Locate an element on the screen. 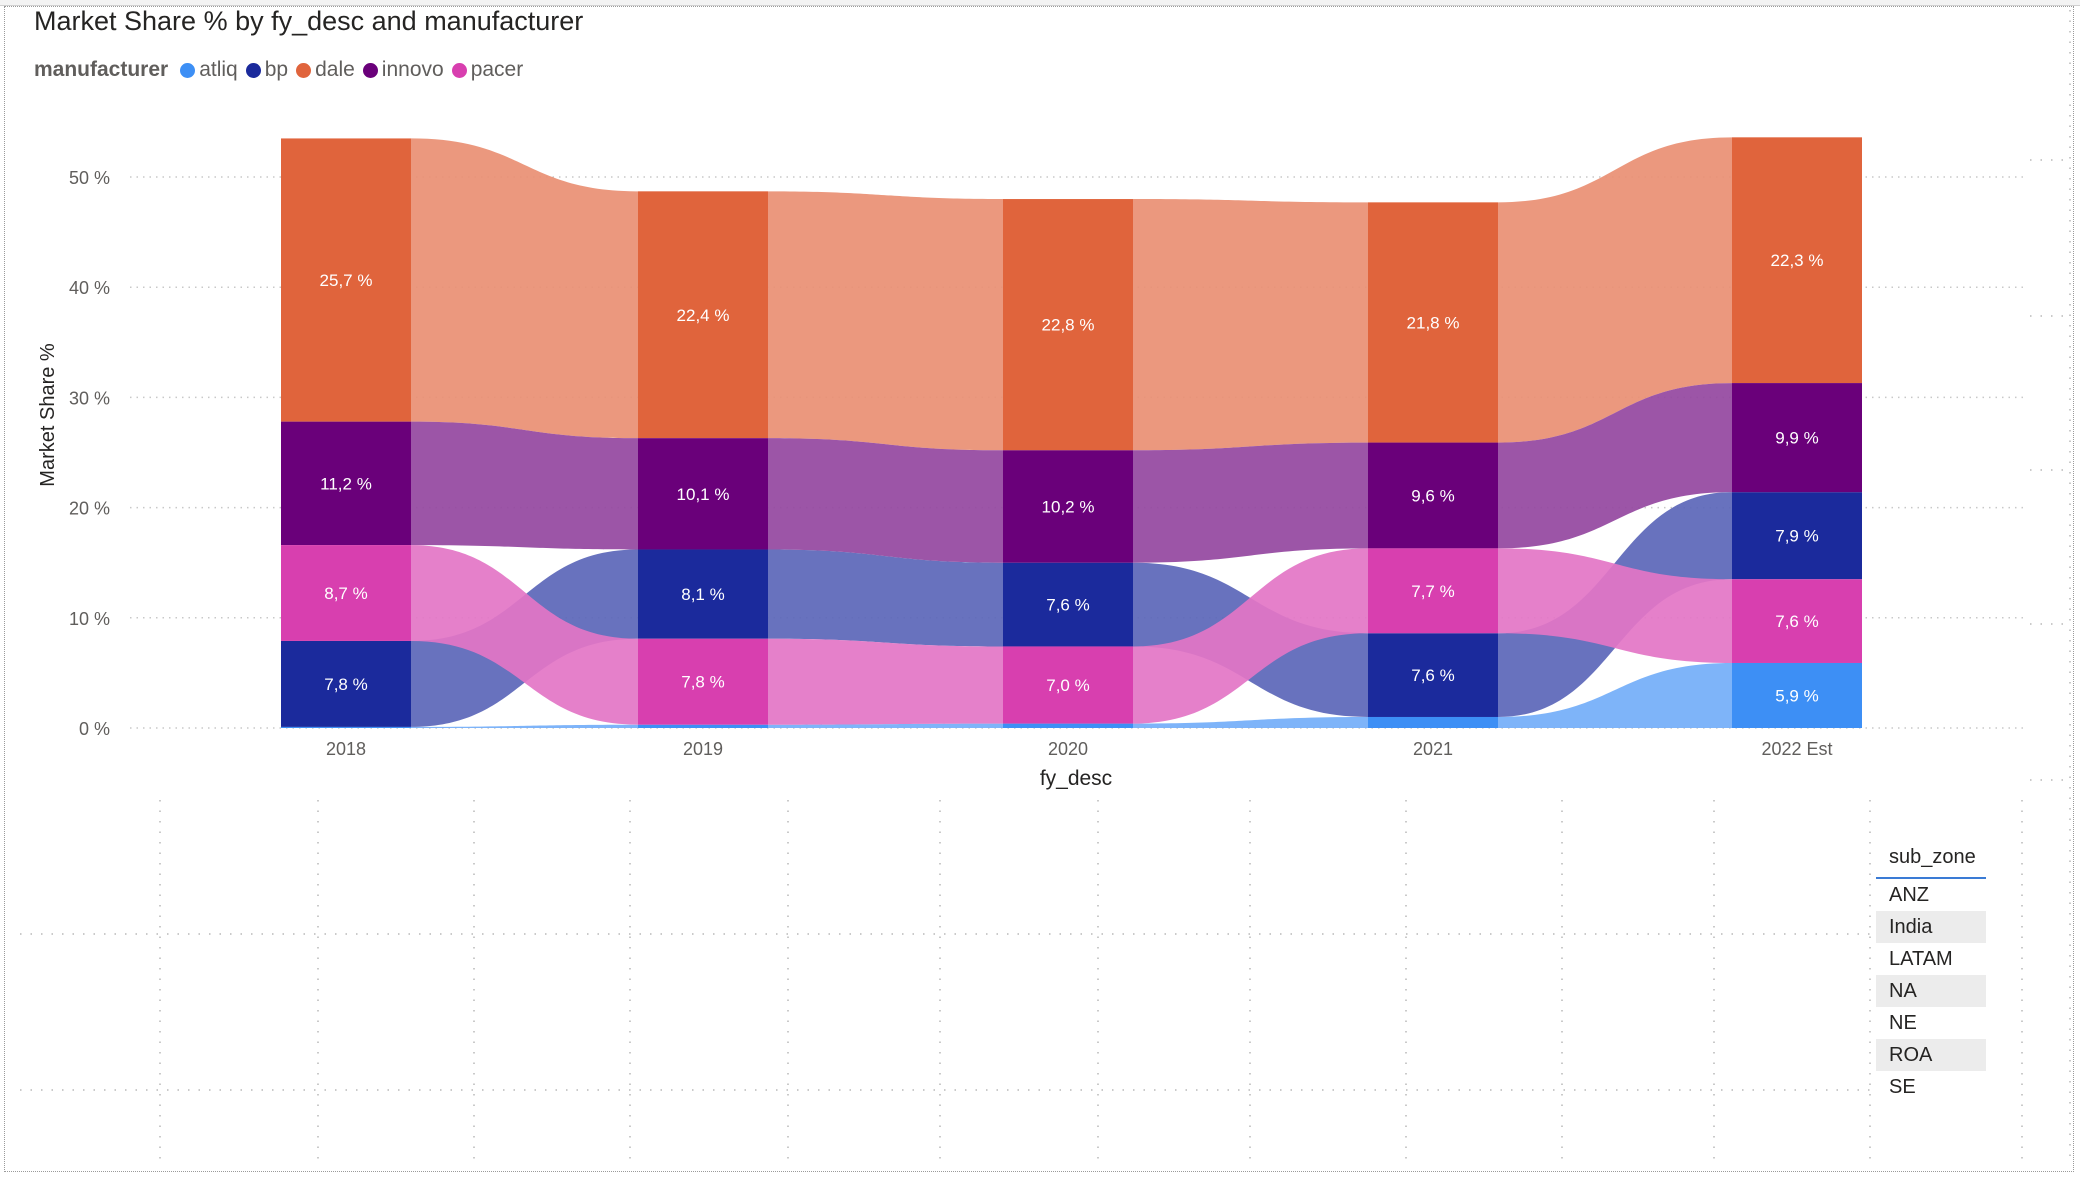  bar-dale-2021 is located at coordinates (1433, 322).